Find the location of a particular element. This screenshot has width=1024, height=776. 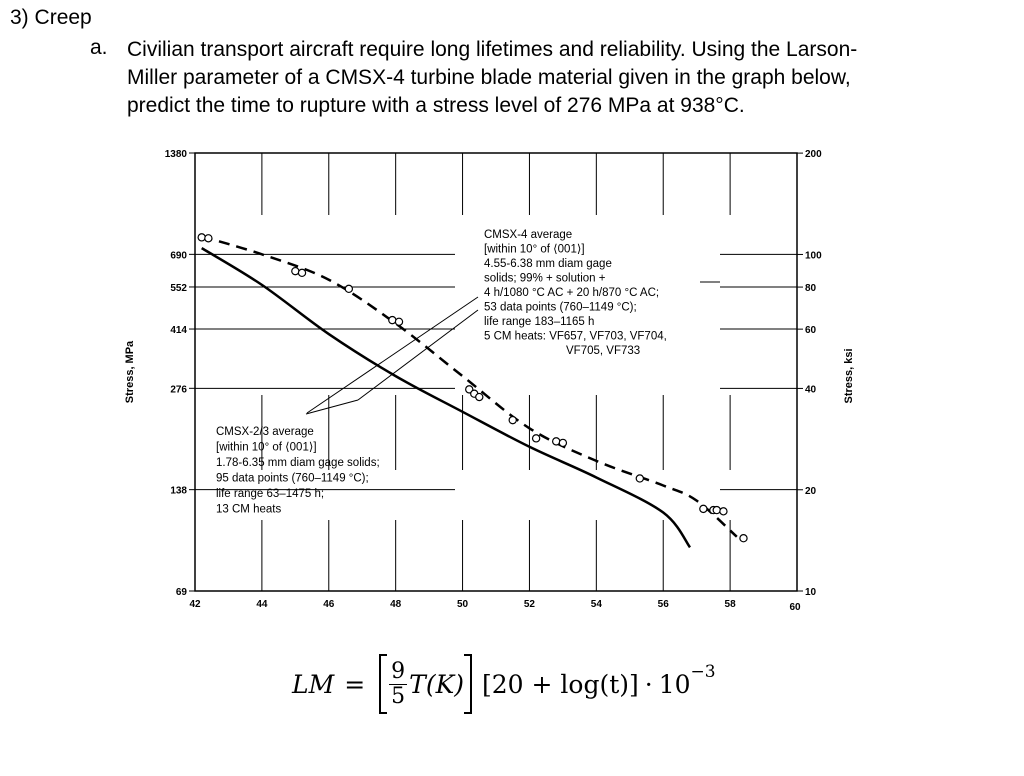

y-tick-label-right: 80 is located at coordinates (811, 288).